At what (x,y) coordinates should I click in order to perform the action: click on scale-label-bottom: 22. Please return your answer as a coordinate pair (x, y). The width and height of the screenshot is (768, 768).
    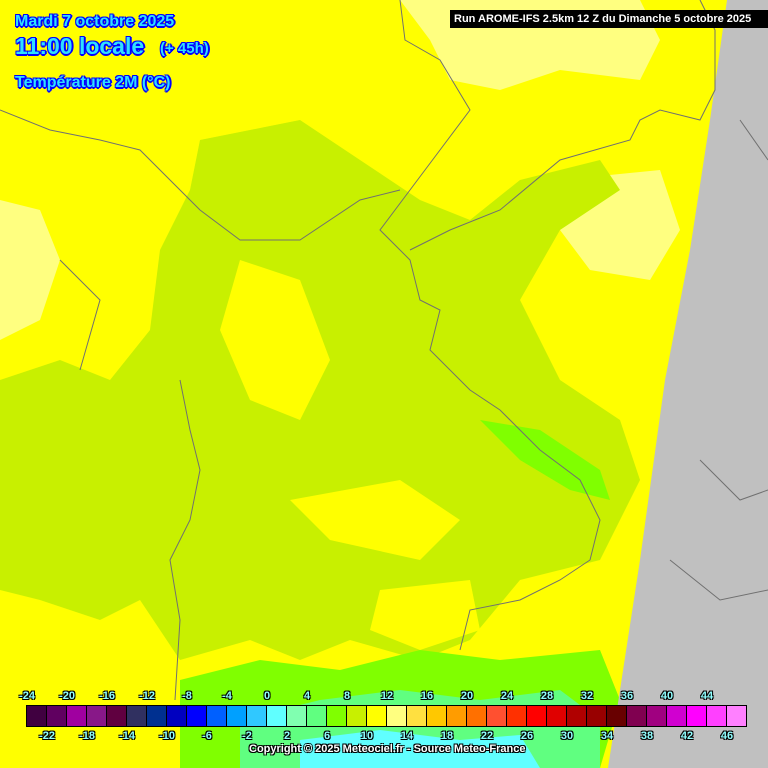
    Looking at the image, I should click on (487, 736).